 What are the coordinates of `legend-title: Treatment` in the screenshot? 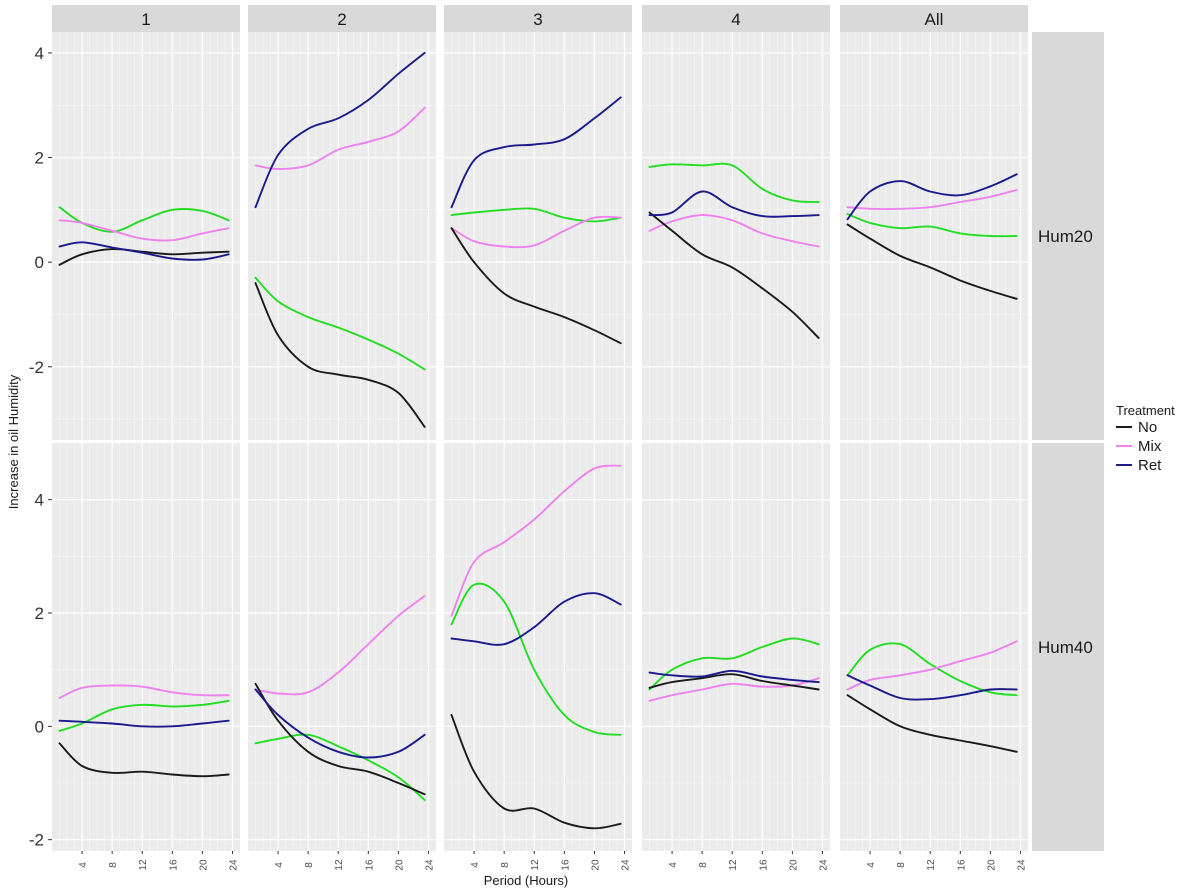 It's located at (1145, 410).